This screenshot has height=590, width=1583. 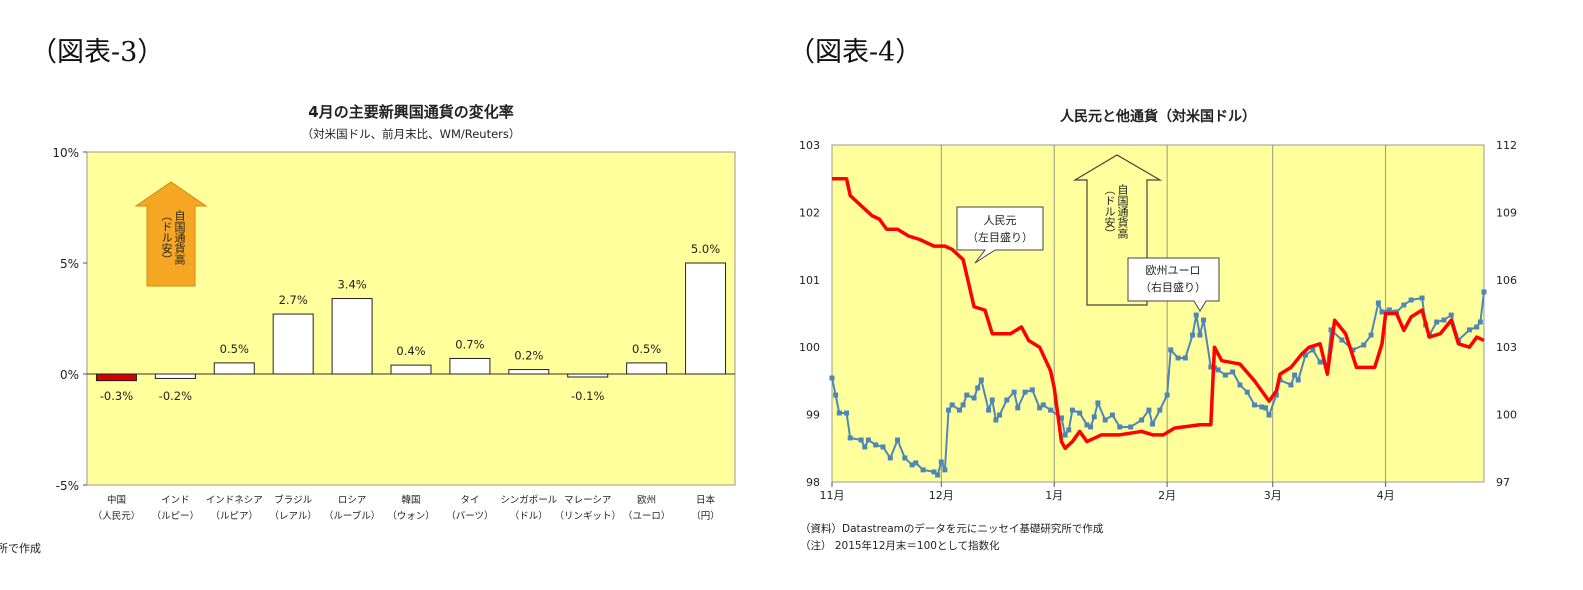 What do you see at coordinates (705, 249) in the screenshot?
I see `data-label: 5.0%` at bounding box center [705, 249].